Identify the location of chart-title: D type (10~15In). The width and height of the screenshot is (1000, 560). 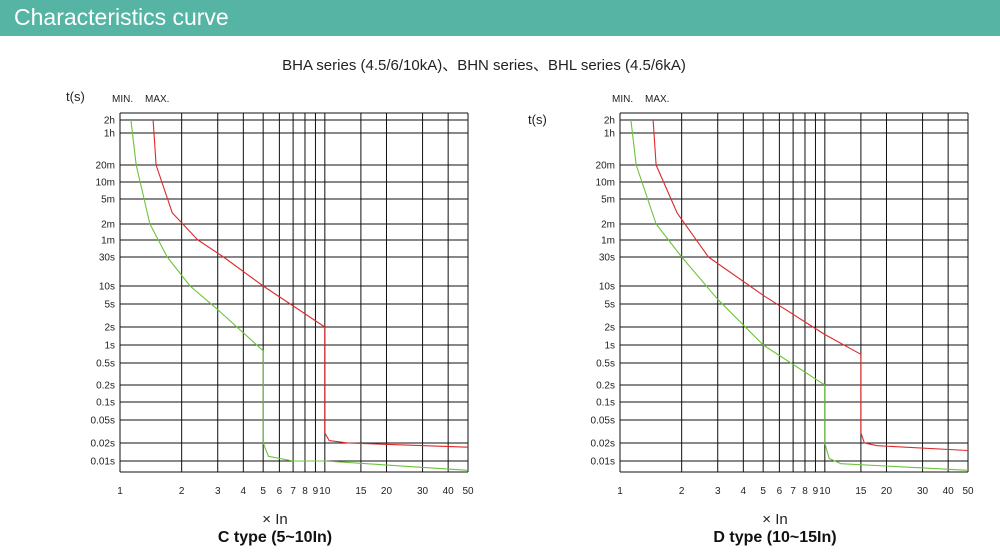
(774, 537).